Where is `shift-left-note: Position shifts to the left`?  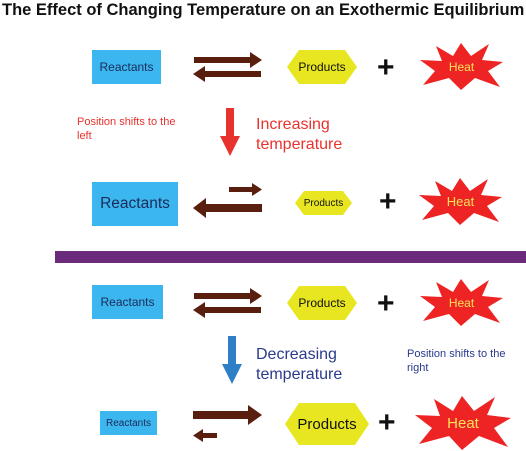 shift-left-note: Position shifts to the left is located at coordinates (126, 129).